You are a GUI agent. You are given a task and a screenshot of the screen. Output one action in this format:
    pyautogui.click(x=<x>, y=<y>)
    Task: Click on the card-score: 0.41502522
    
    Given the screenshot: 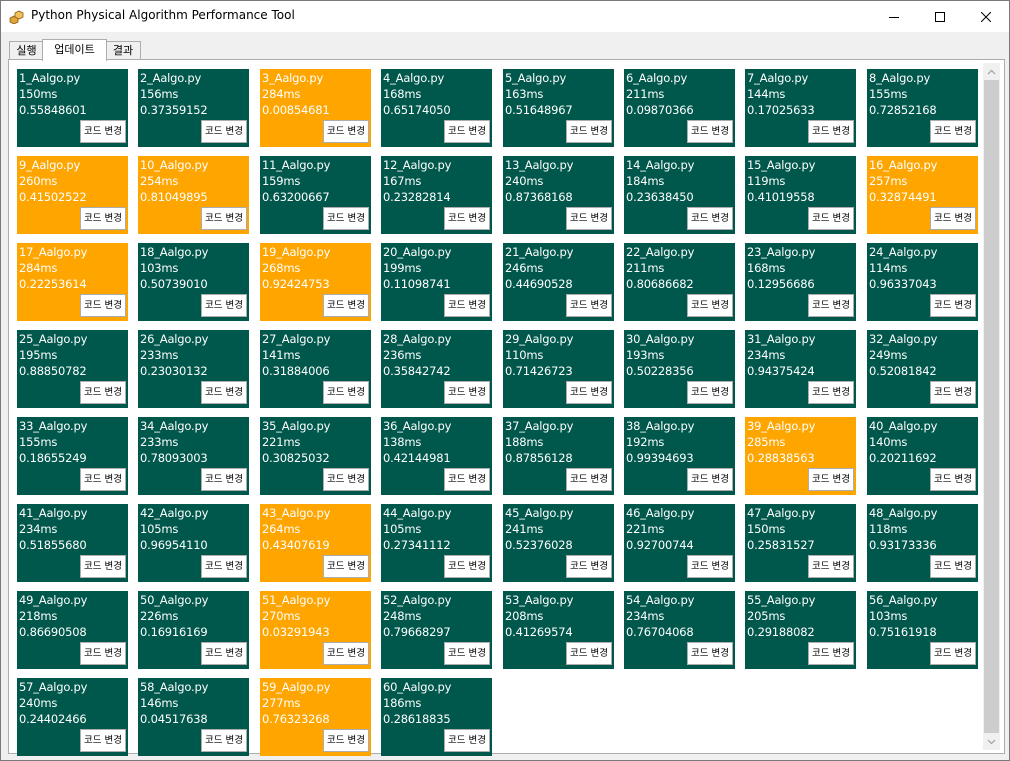 What is the action you would take?
    pyautogui.click(x=53, y=197)
    